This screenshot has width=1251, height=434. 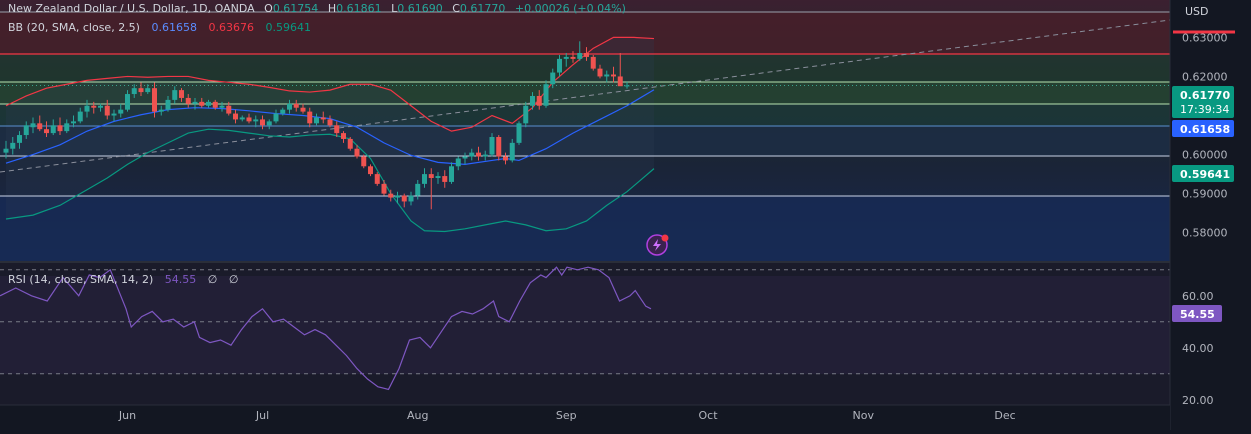 I want to click on price-axis, so click(x=1210, y=215).